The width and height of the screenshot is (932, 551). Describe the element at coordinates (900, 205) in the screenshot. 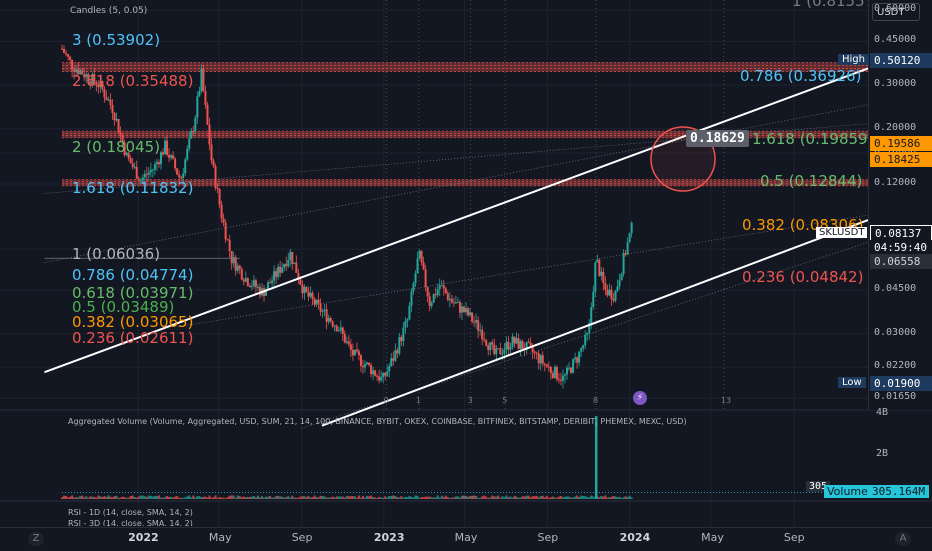

I see `price-axis` at that location.